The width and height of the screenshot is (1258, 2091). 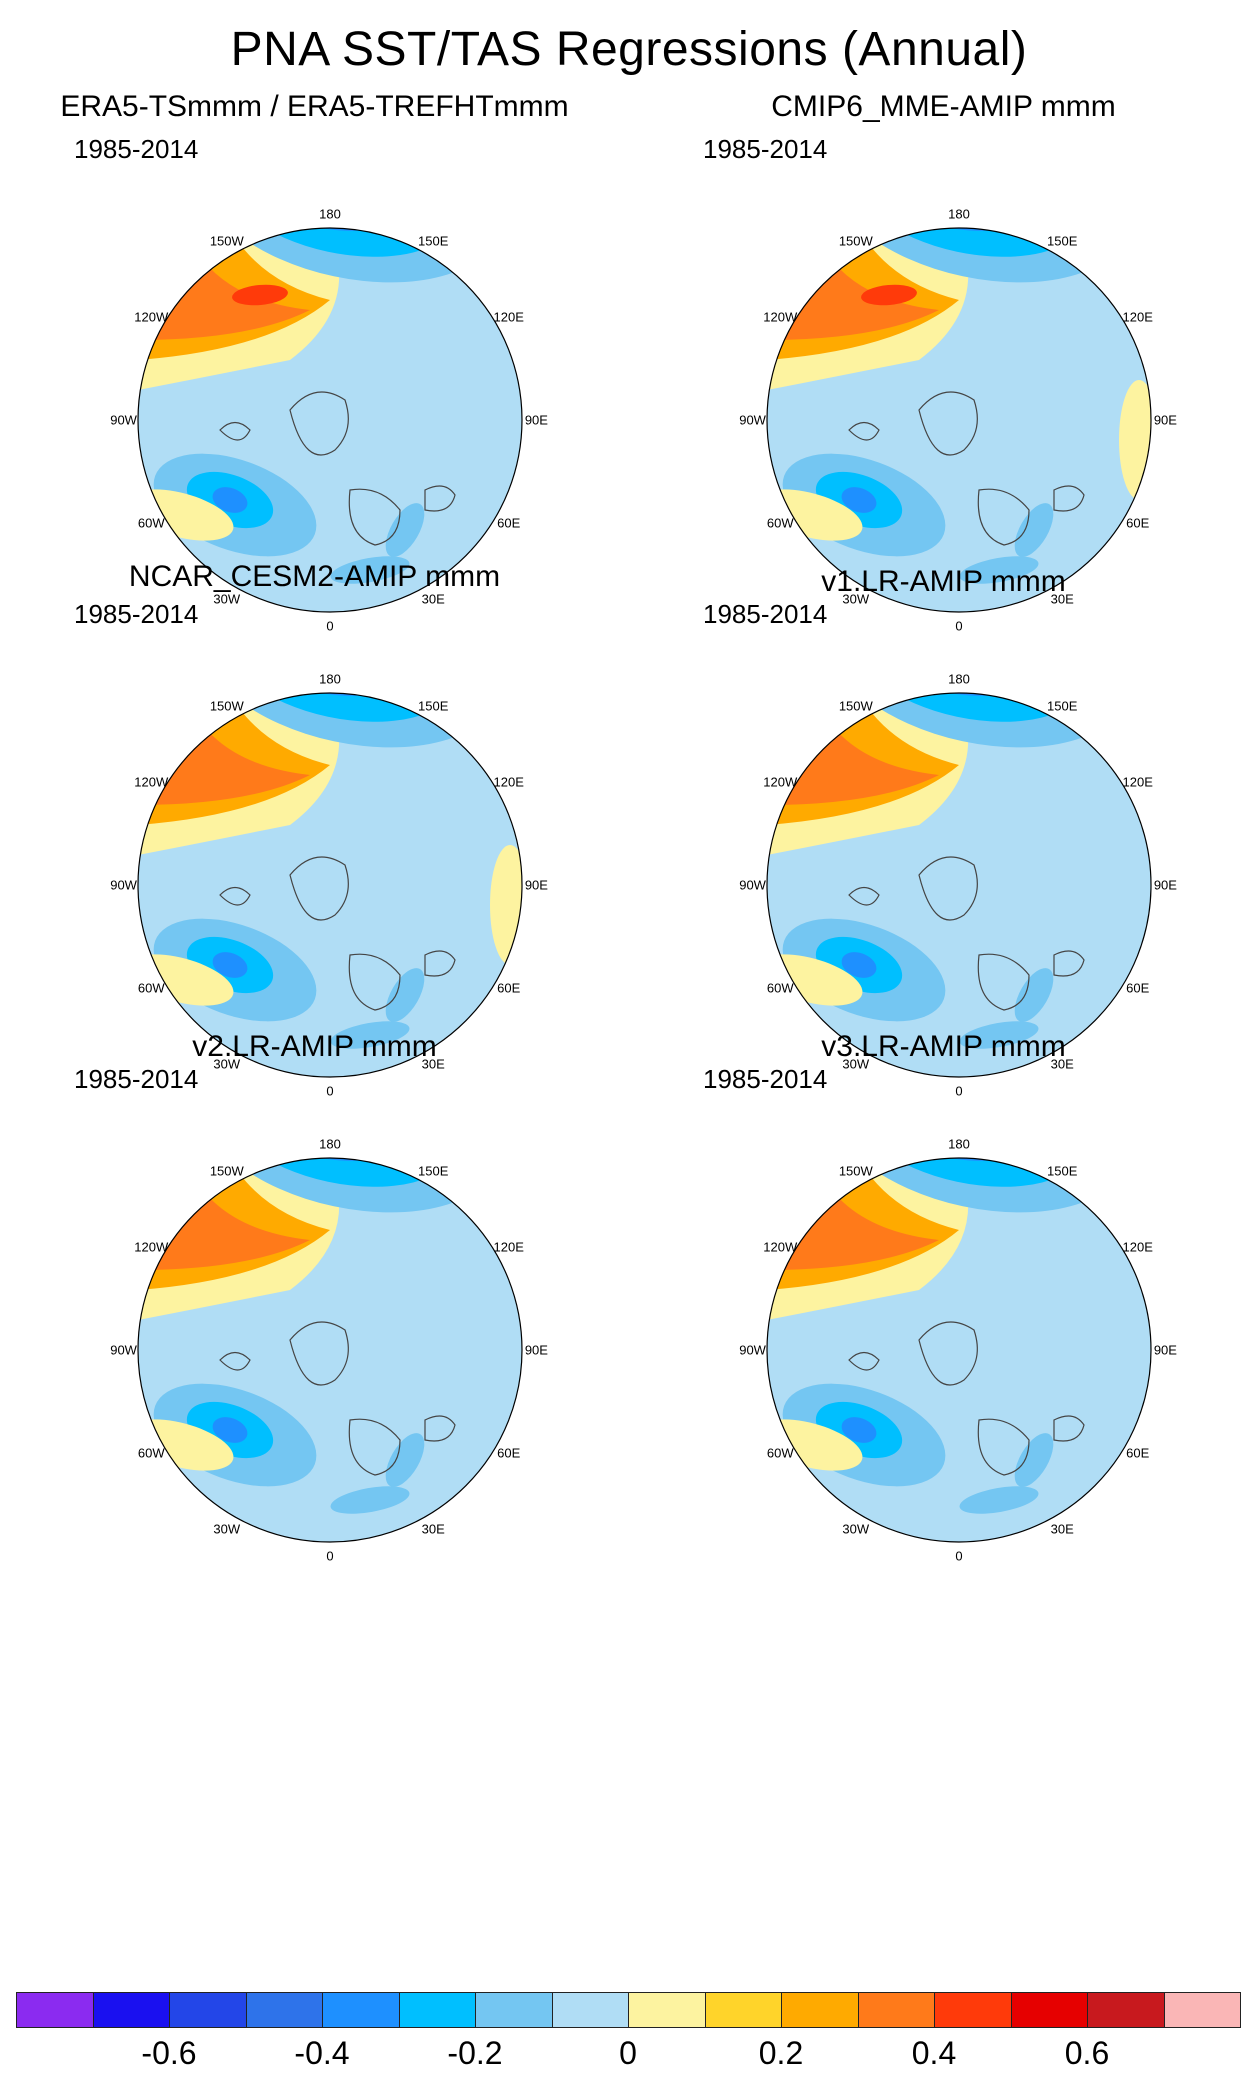 I want to click on panel-title: ERA5-TSmmm / ERA5-TREFHTmmm, so click(x=314, y=106).